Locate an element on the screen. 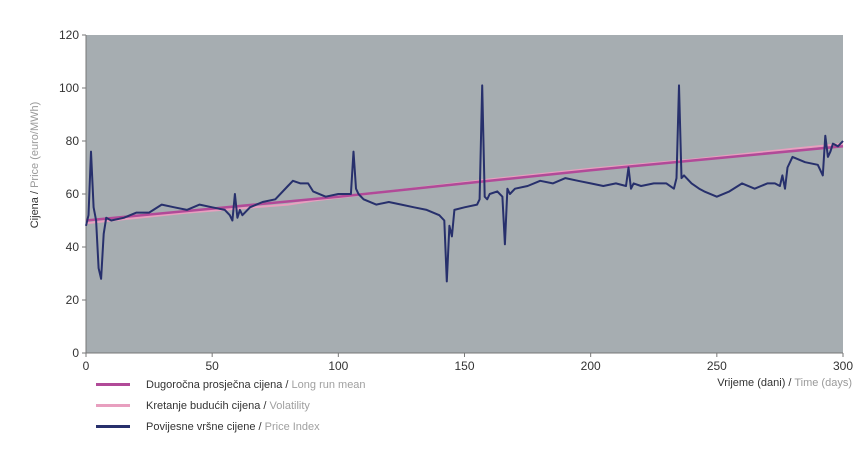  y-tick-label: 80 is located at coordinates (73, 141).